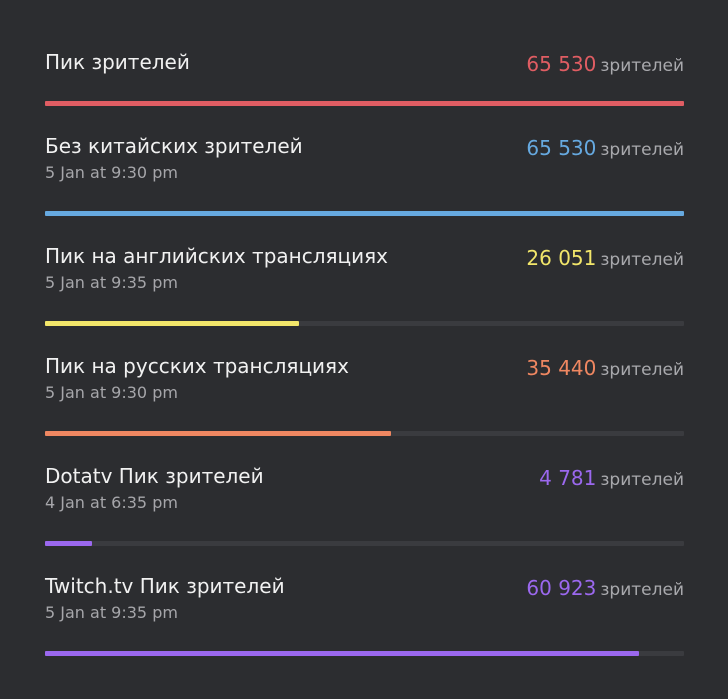 The width and height of the screenshot is (728, 699). I want to click on row-count: 26 051, so click(561, 258).